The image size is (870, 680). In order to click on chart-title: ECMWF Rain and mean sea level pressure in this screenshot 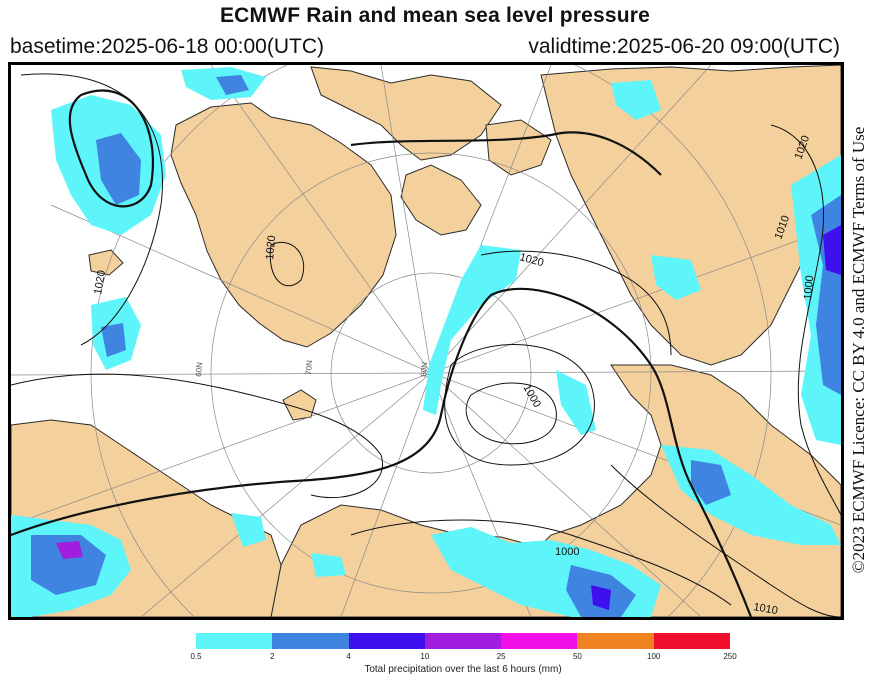, I will do `click(435, 15)`.